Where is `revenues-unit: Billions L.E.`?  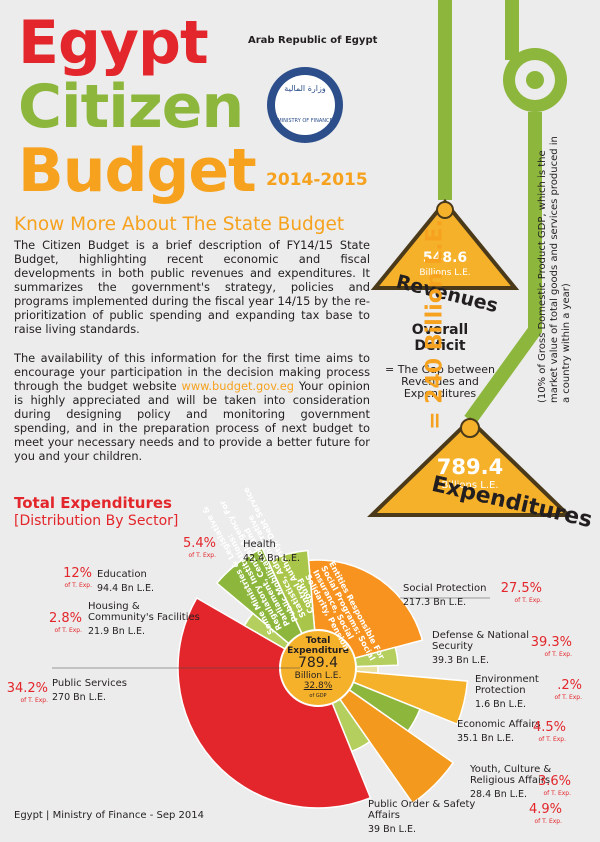 revenues-unit: Billions L.E. is located at coordinates (445, 273).